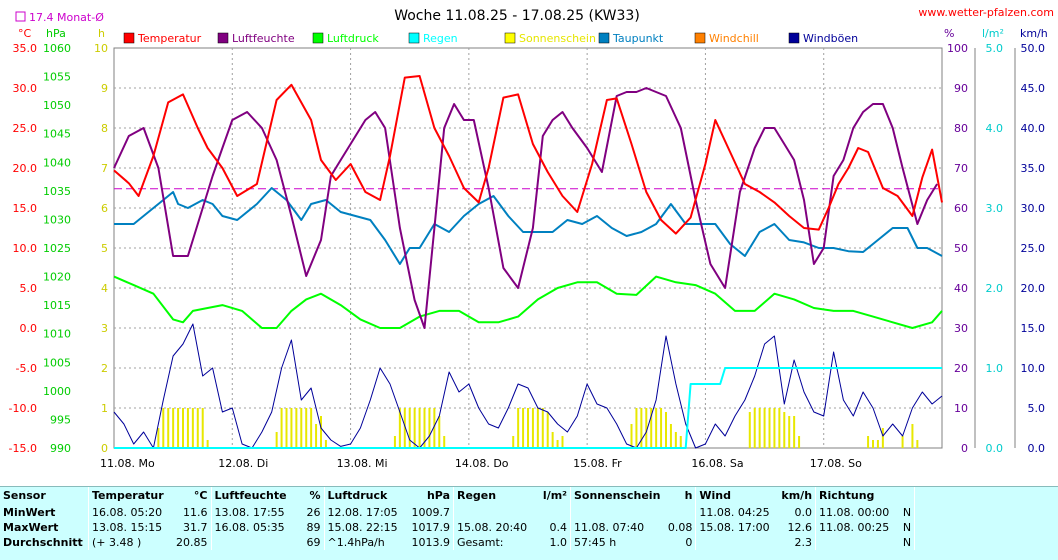  Describe the element at coordinates (169, 38) in the screenshot. I see `legend-label: Temperatur` at that location.